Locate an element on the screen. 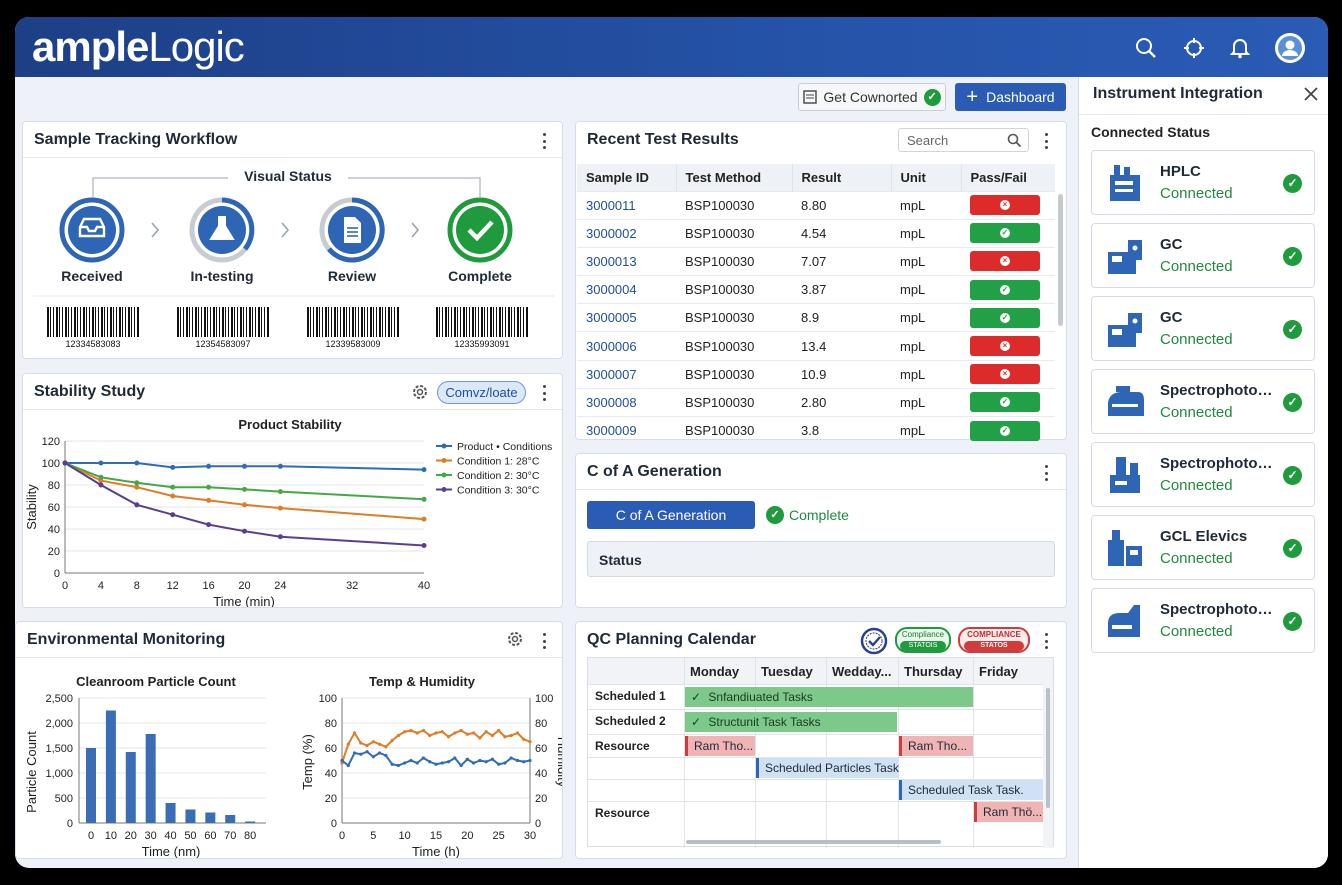 This screenshot has height=885, width=1342. table-cell-pass-fail: × is located at coordinates (1008, 346).